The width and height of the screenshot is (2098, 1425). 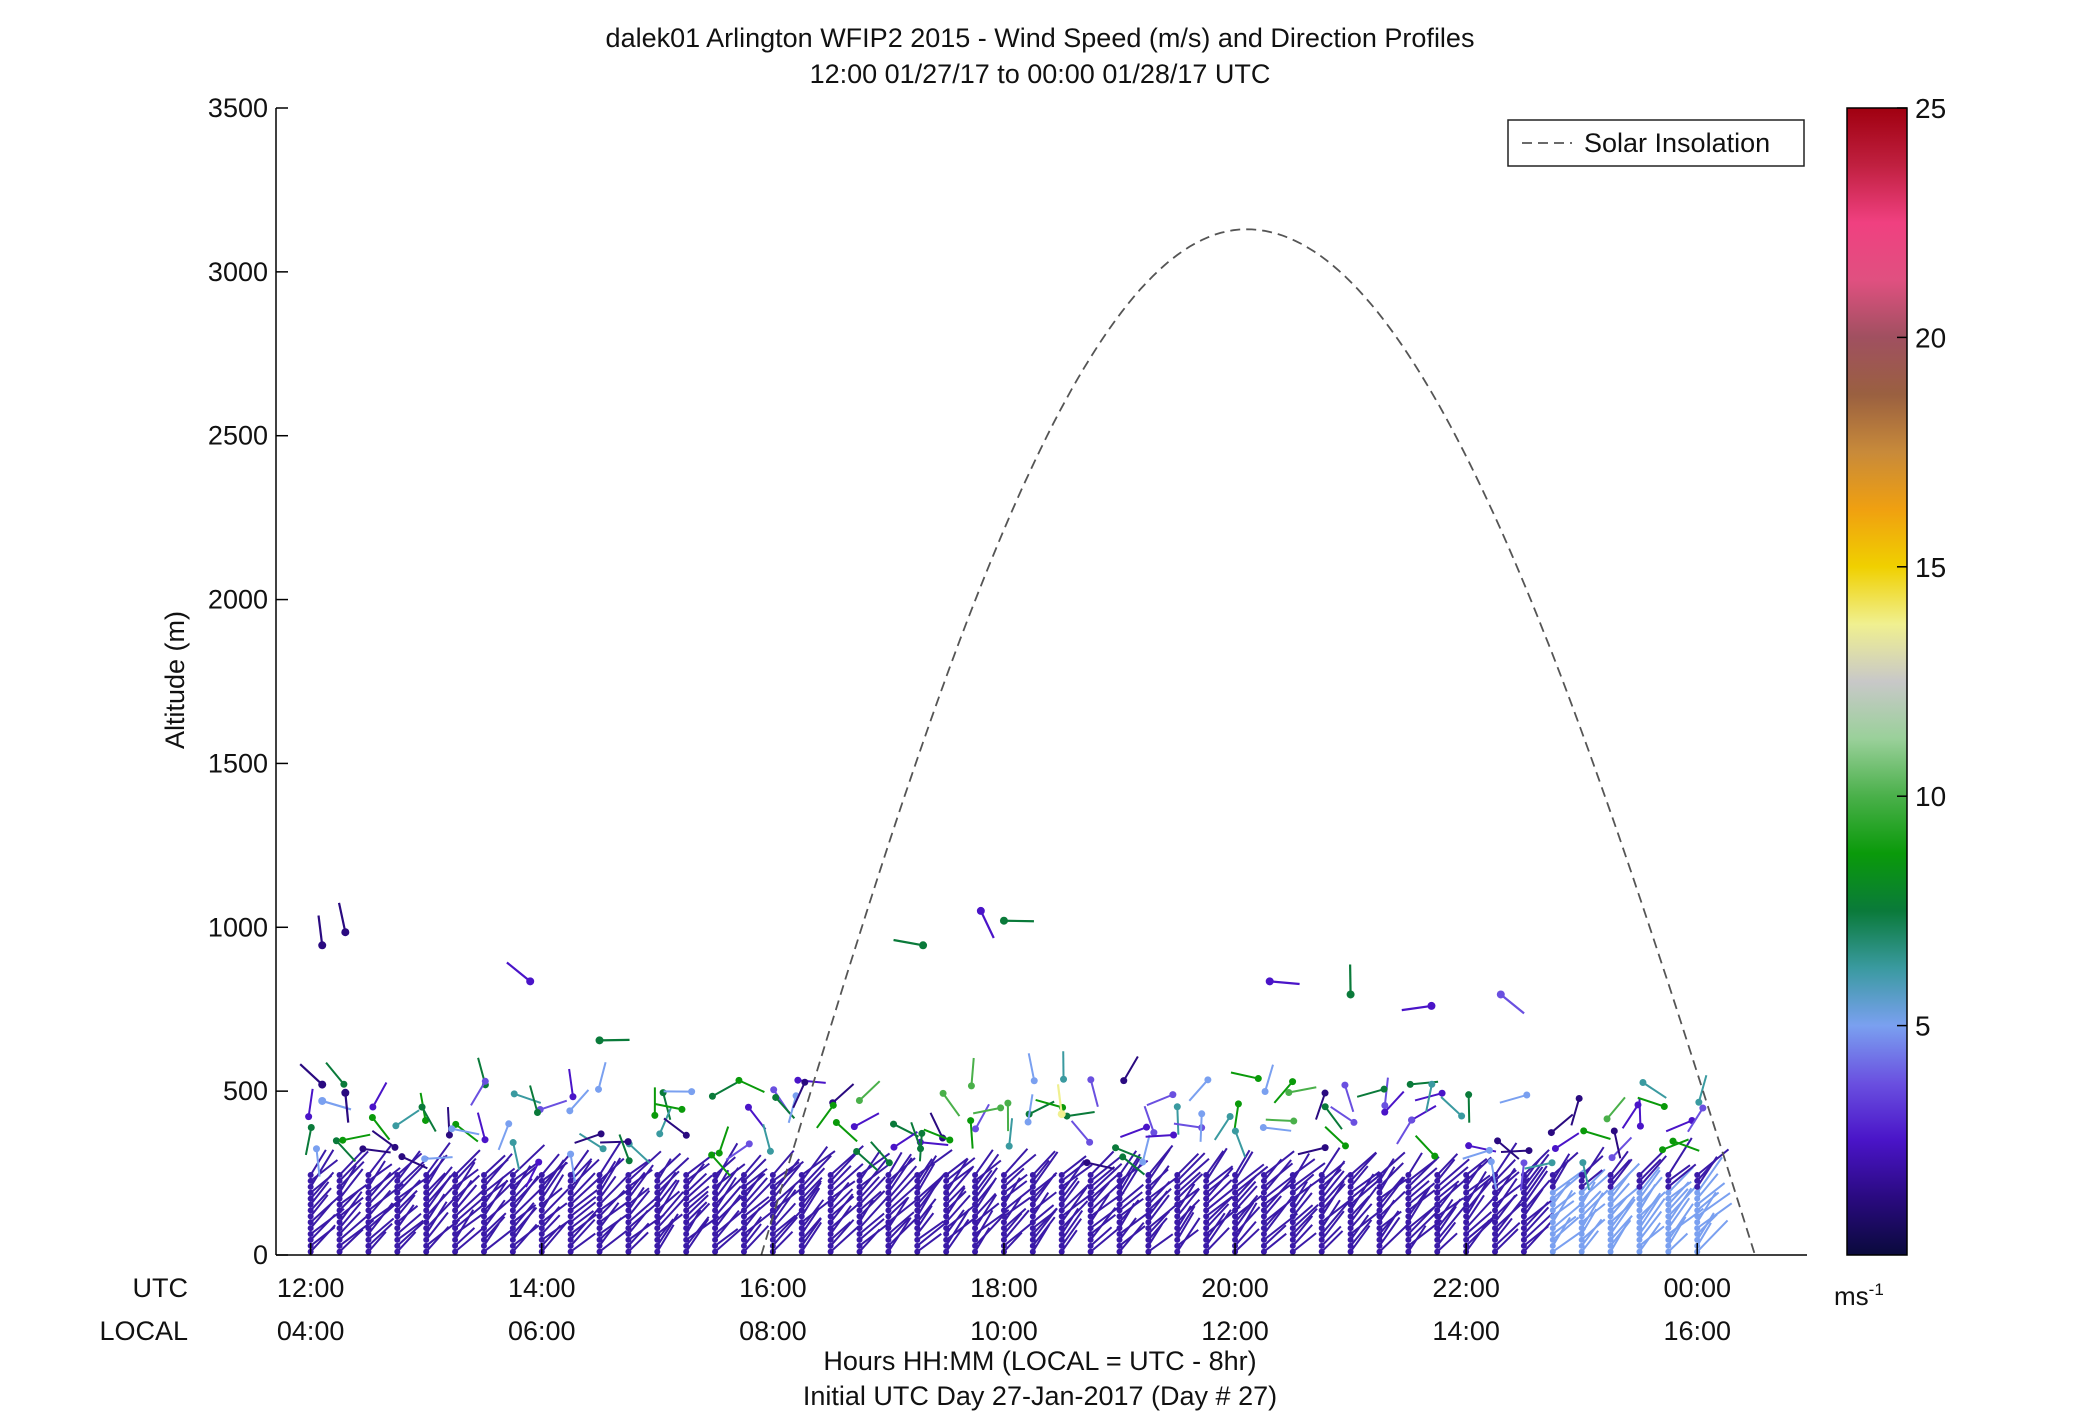 I want to click on colorbar, so click(x=1877, y=681).